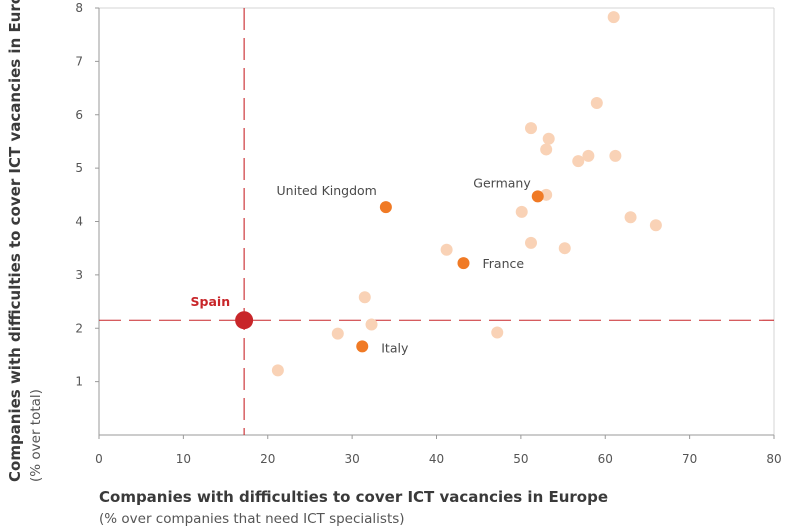 This screenshot has height=532, width=792. What do you see at coordinates (537, 196) in the screenshot?
I see `point-germany` at bounding box center [537, 196].